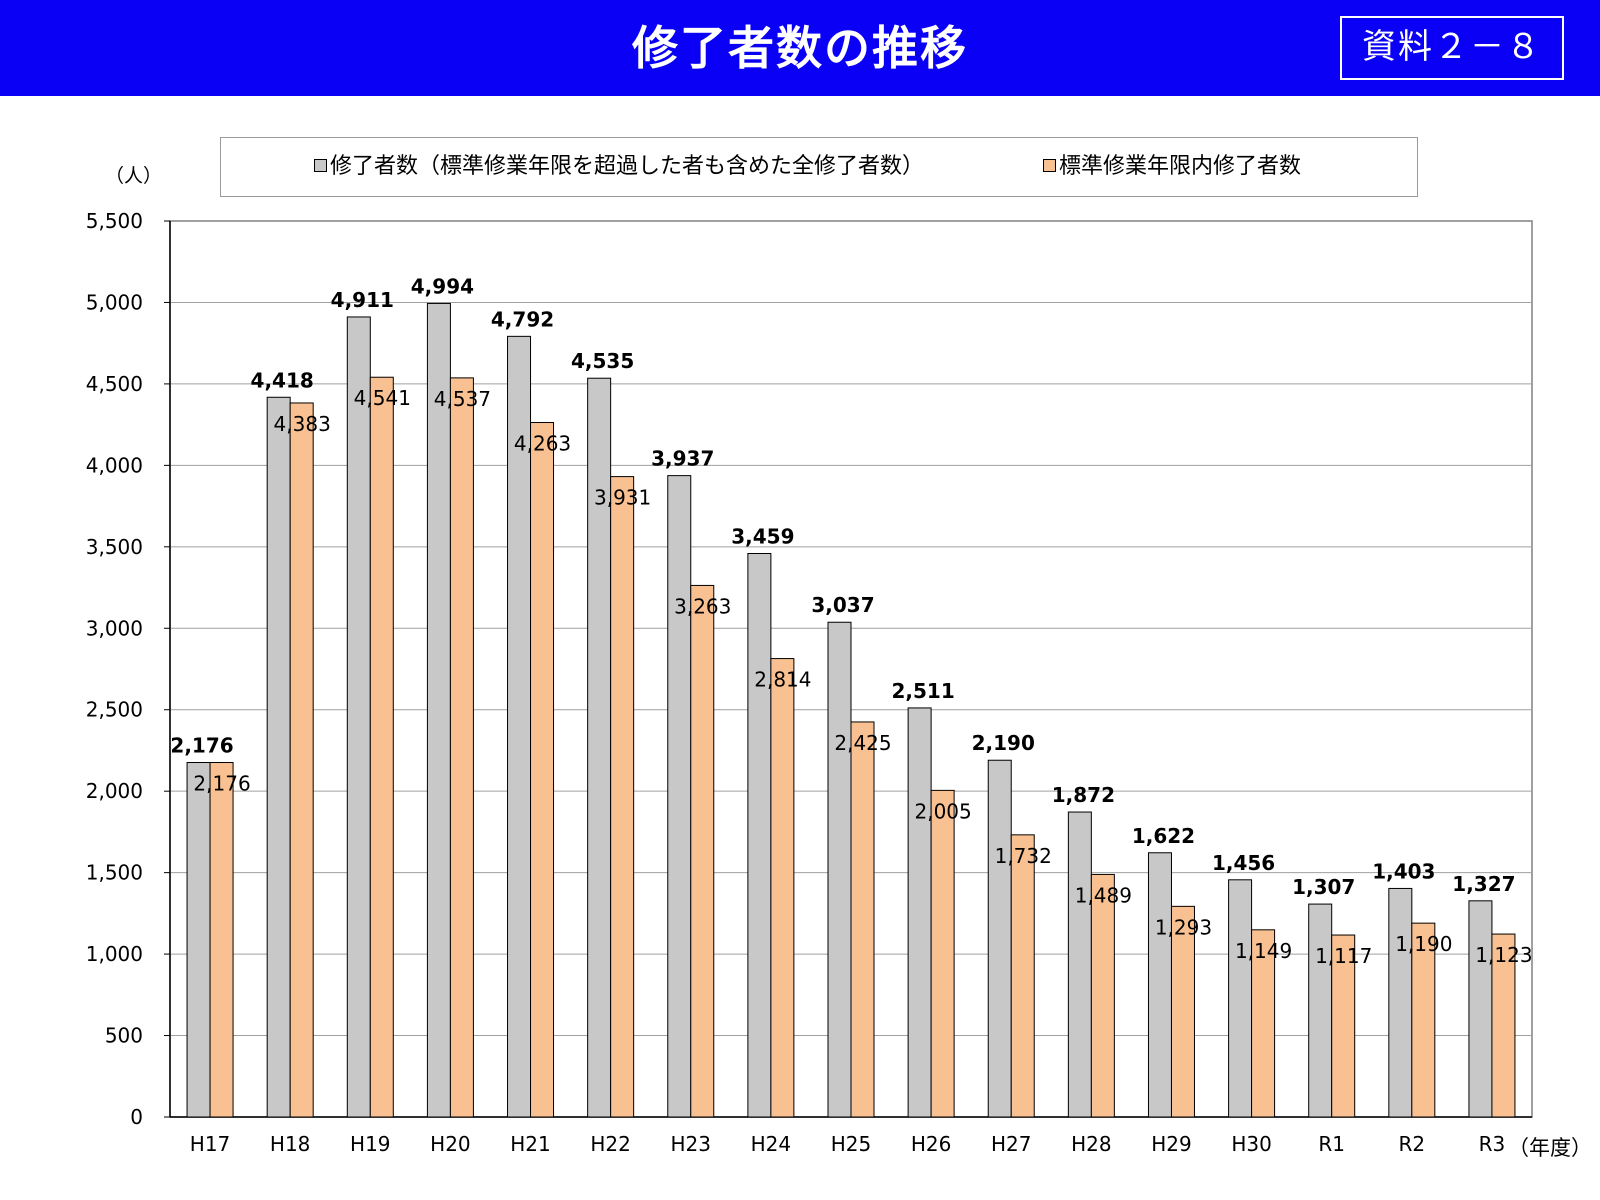 This screenshot has height=1200, width=1600. I want to click on legend-label: 標準修業年限内修了者数, so click(1180, 166).